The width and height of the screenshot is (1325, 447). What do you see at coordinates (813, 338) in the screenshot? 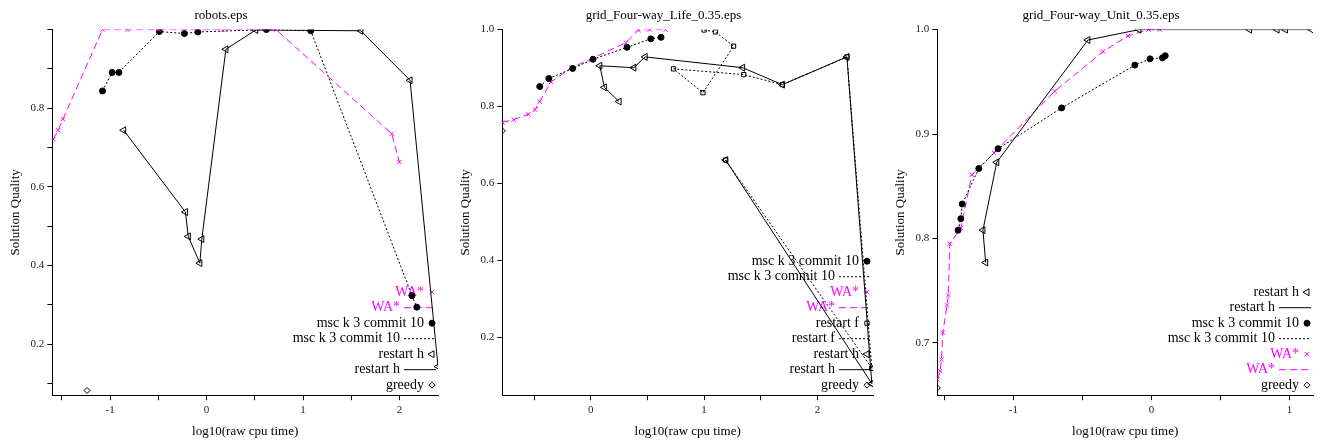
I see `text: restart f` at bounding box center [813, 338].